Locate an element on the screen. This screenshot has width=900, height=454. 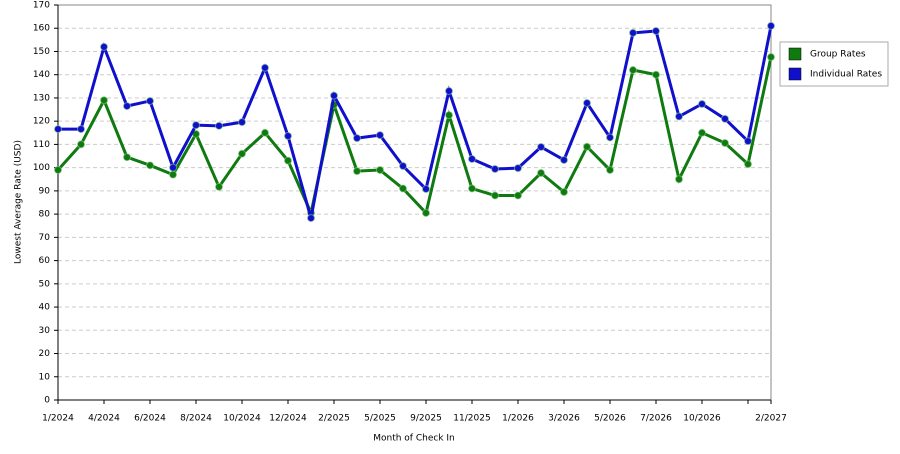
y-tick-label: 130 is located at coordinates (41, 98).